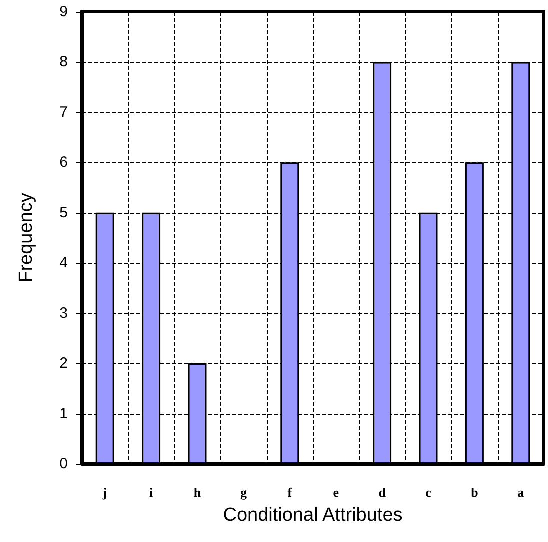 The image size is (548, 542). Describe the element at coordinates (26, 237) in the screenshot. I see `y-axis-title: Frequency` at that location.